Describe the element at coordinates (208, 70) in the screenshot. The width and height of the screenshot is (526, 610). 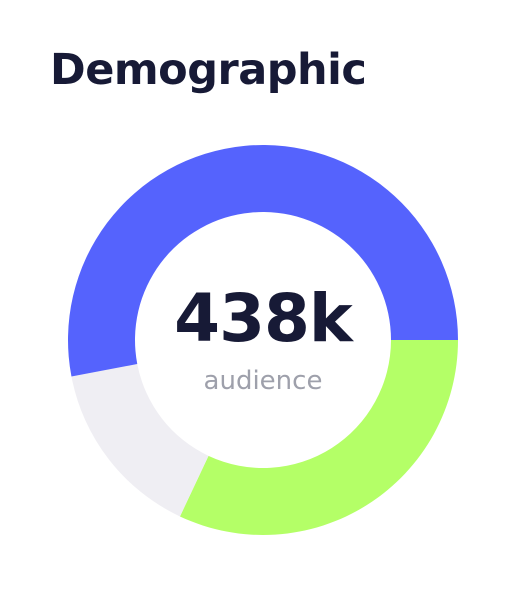
I see `card-title: Demographic` at that location.